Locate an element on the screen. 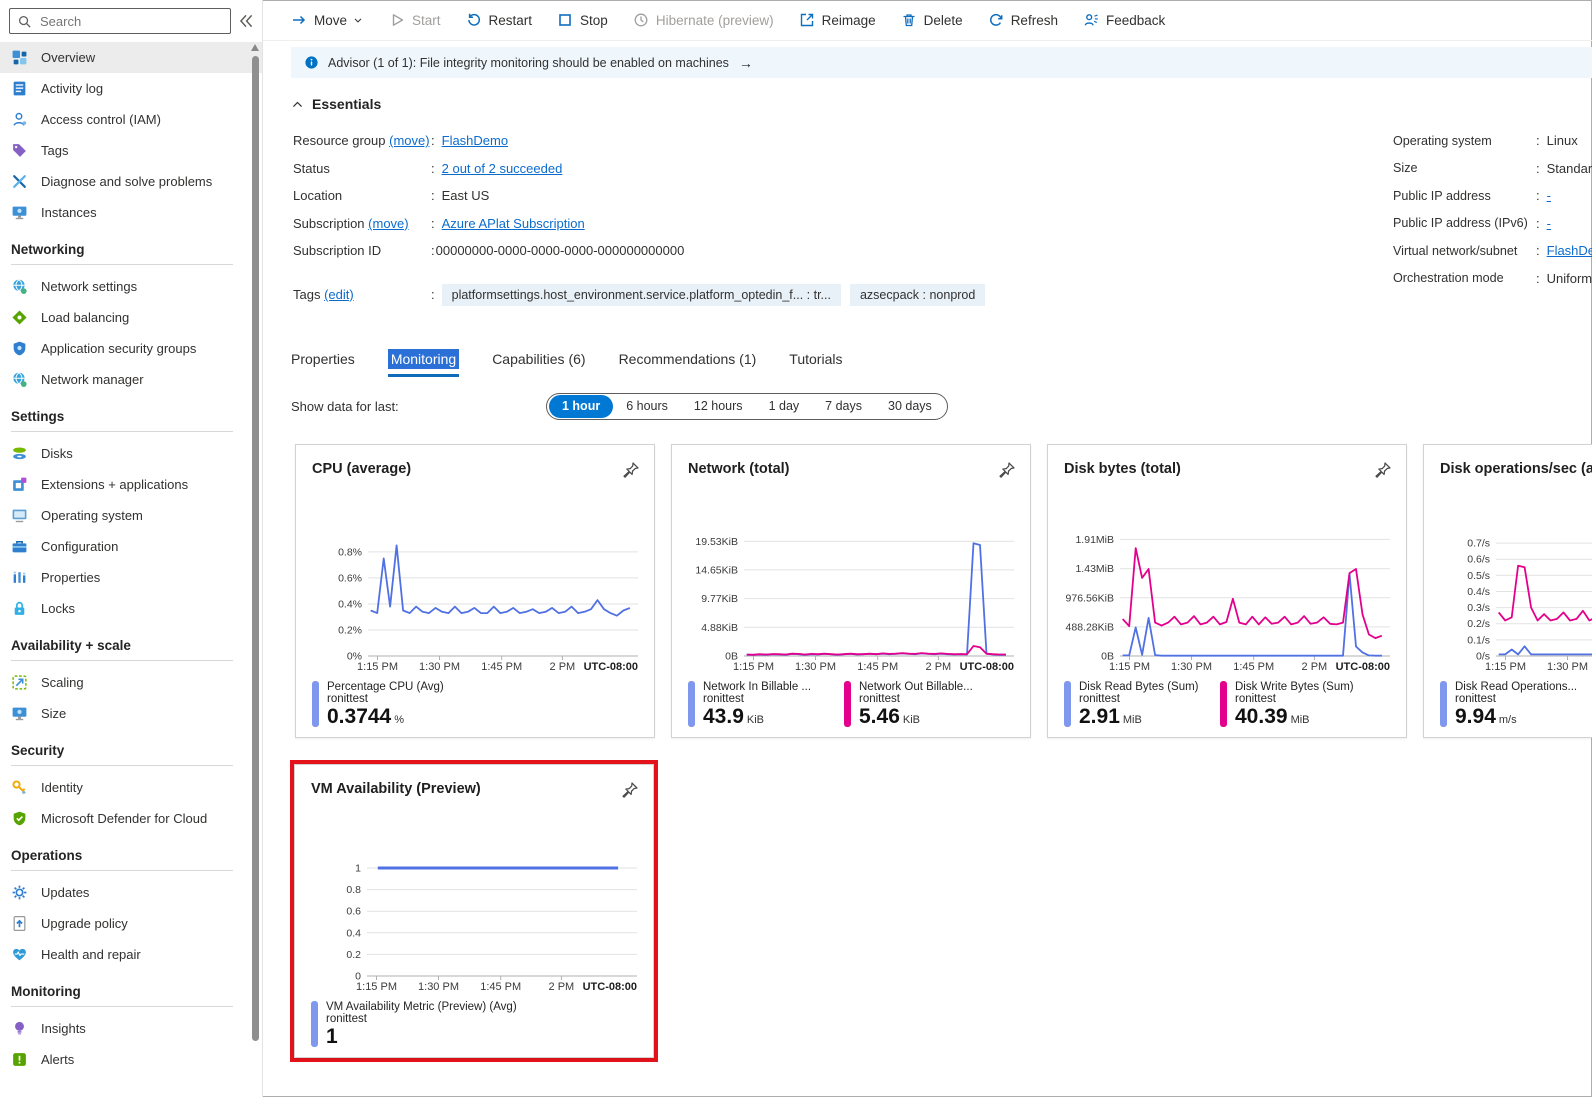 The height and width of the screenshot is (1097, 1592). search-box is located at coordinates (120, 21).